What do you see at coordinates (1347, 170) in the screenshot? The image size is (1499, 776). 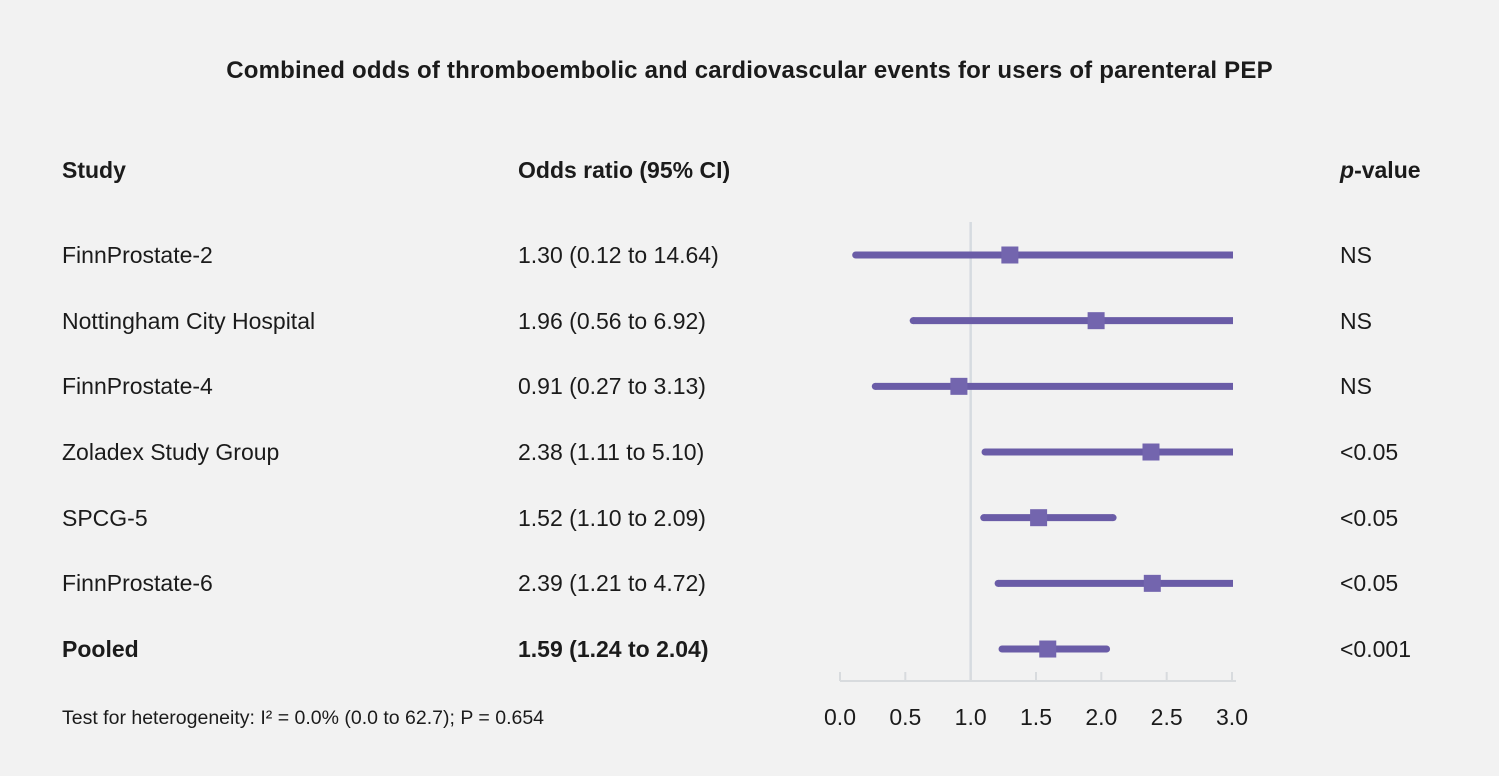 I see `p-value-italic-p: p` at bounding box center [1347, 170].